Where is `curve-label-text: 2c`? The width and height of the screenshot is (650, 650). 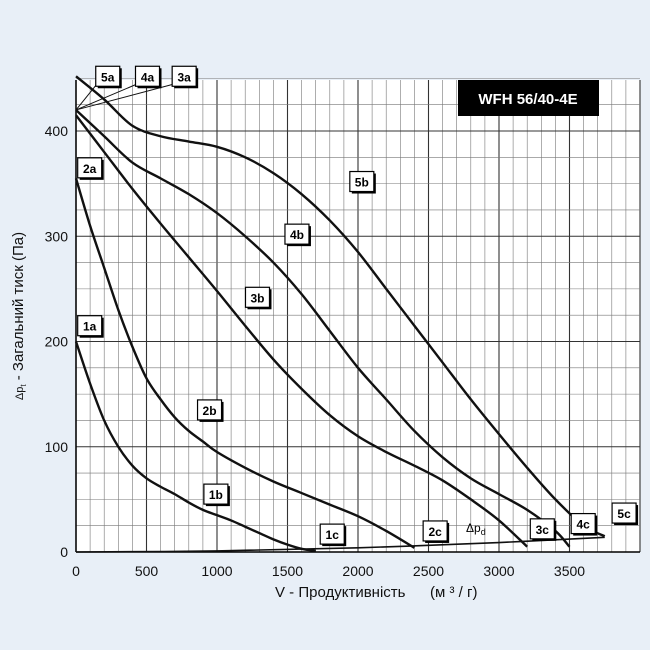 curve-label-text: 2c is located at coordinates (435, 532).